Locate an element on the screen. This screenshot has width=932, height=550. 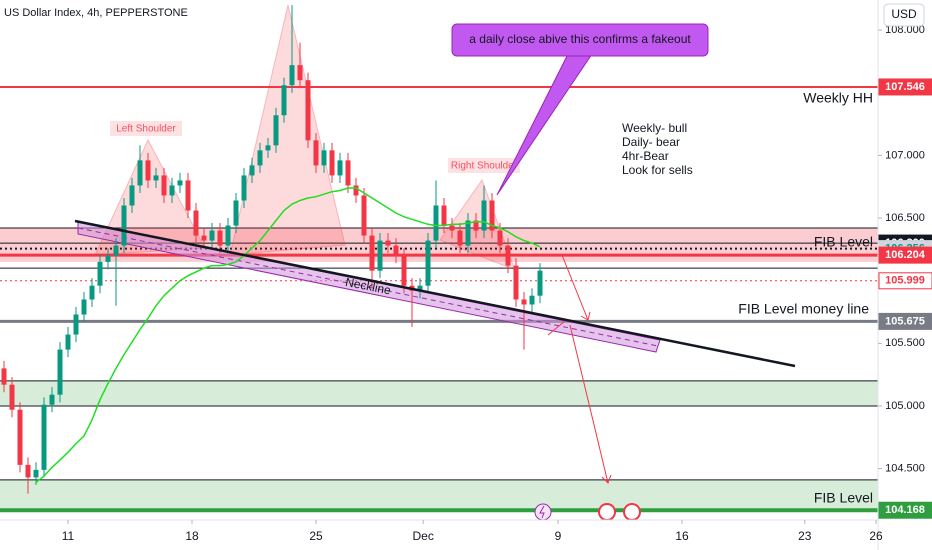
x-tick-label: 25 is located at coordinates (316, 536).